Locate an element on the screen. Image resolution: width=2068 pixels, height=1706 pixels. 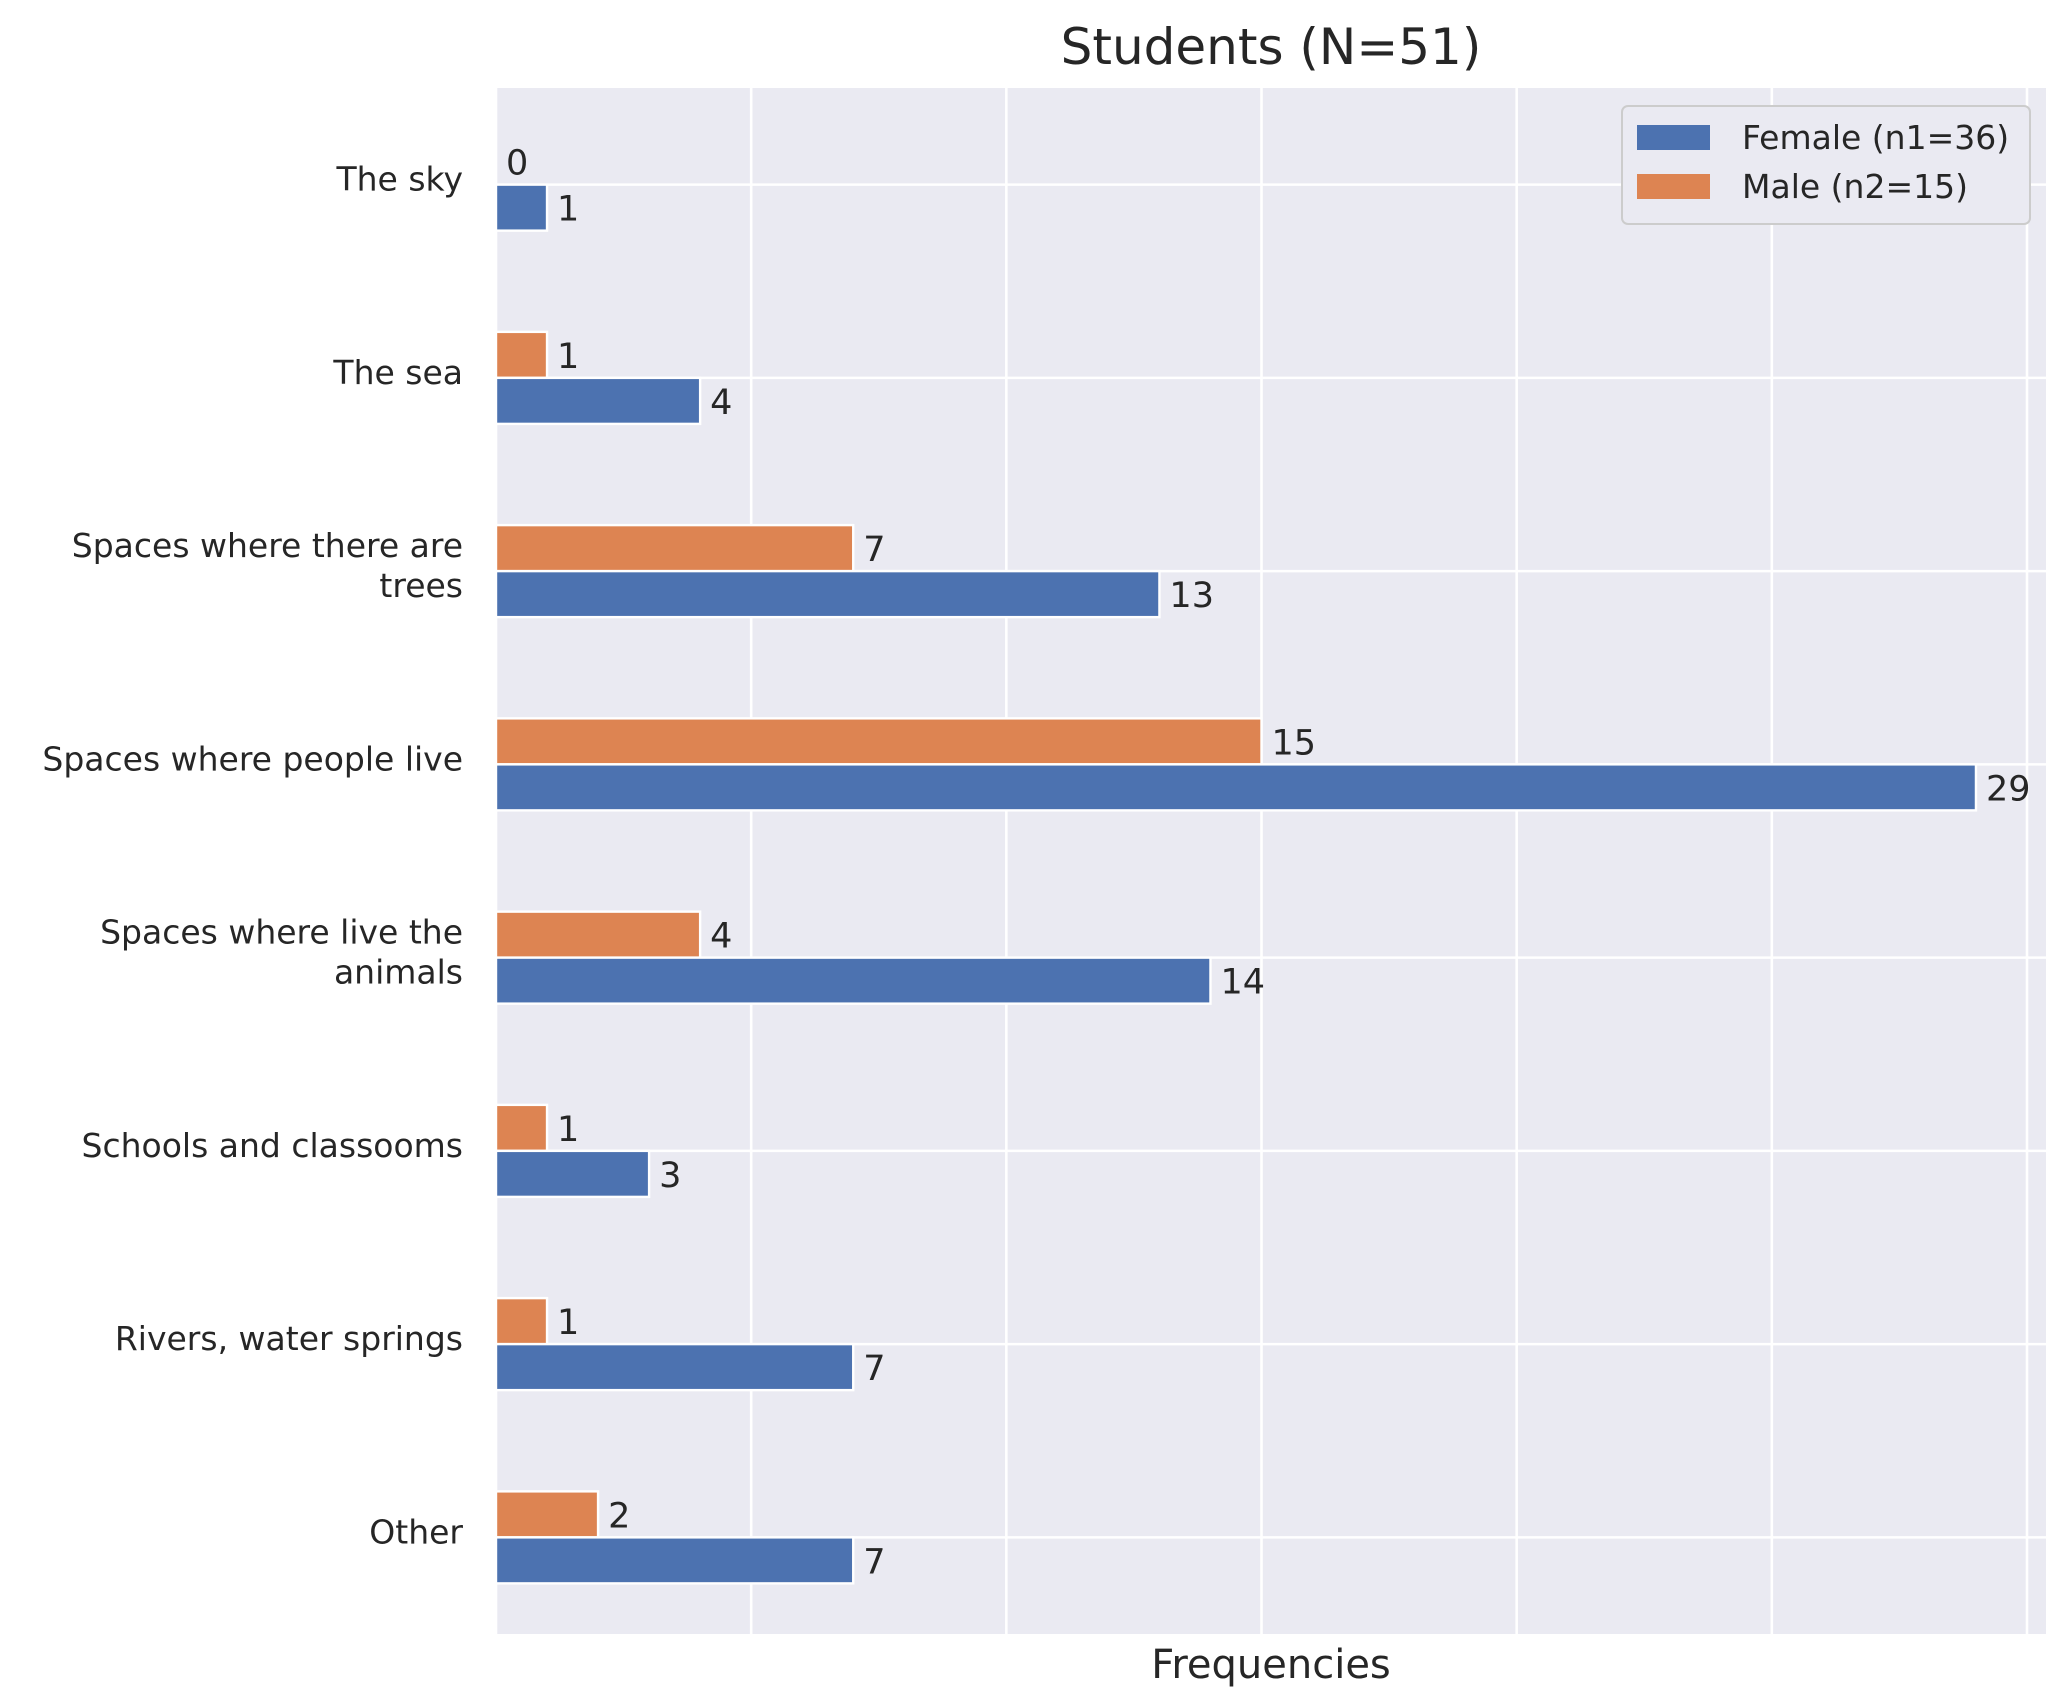
category-label-other: Other is located at coordinates (416, 1531).